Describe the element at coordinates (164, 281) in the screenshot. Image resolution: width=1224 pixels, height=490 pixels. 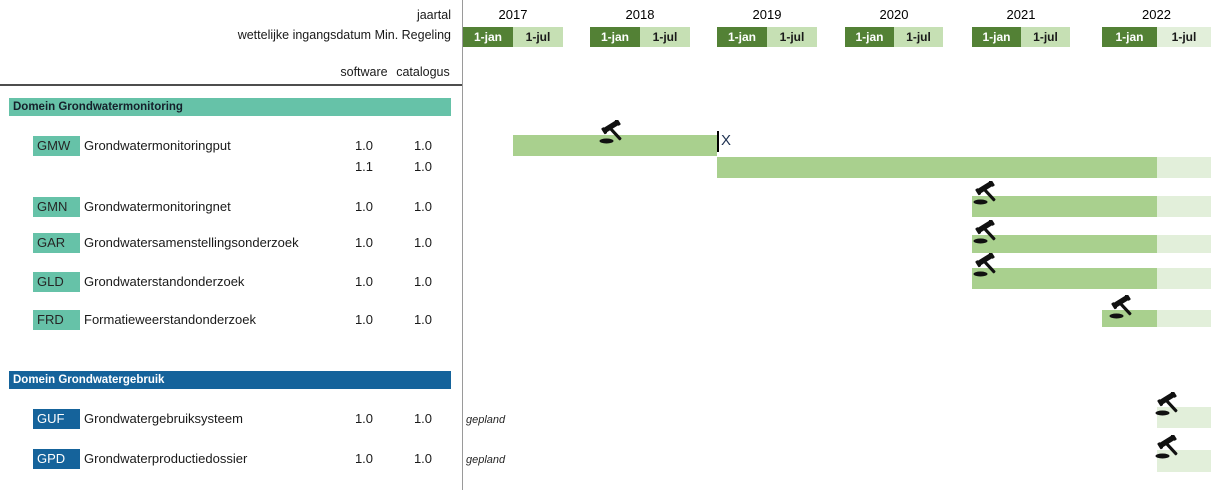
I see `row-name: Grondwaterstandonderzoek` at that location.